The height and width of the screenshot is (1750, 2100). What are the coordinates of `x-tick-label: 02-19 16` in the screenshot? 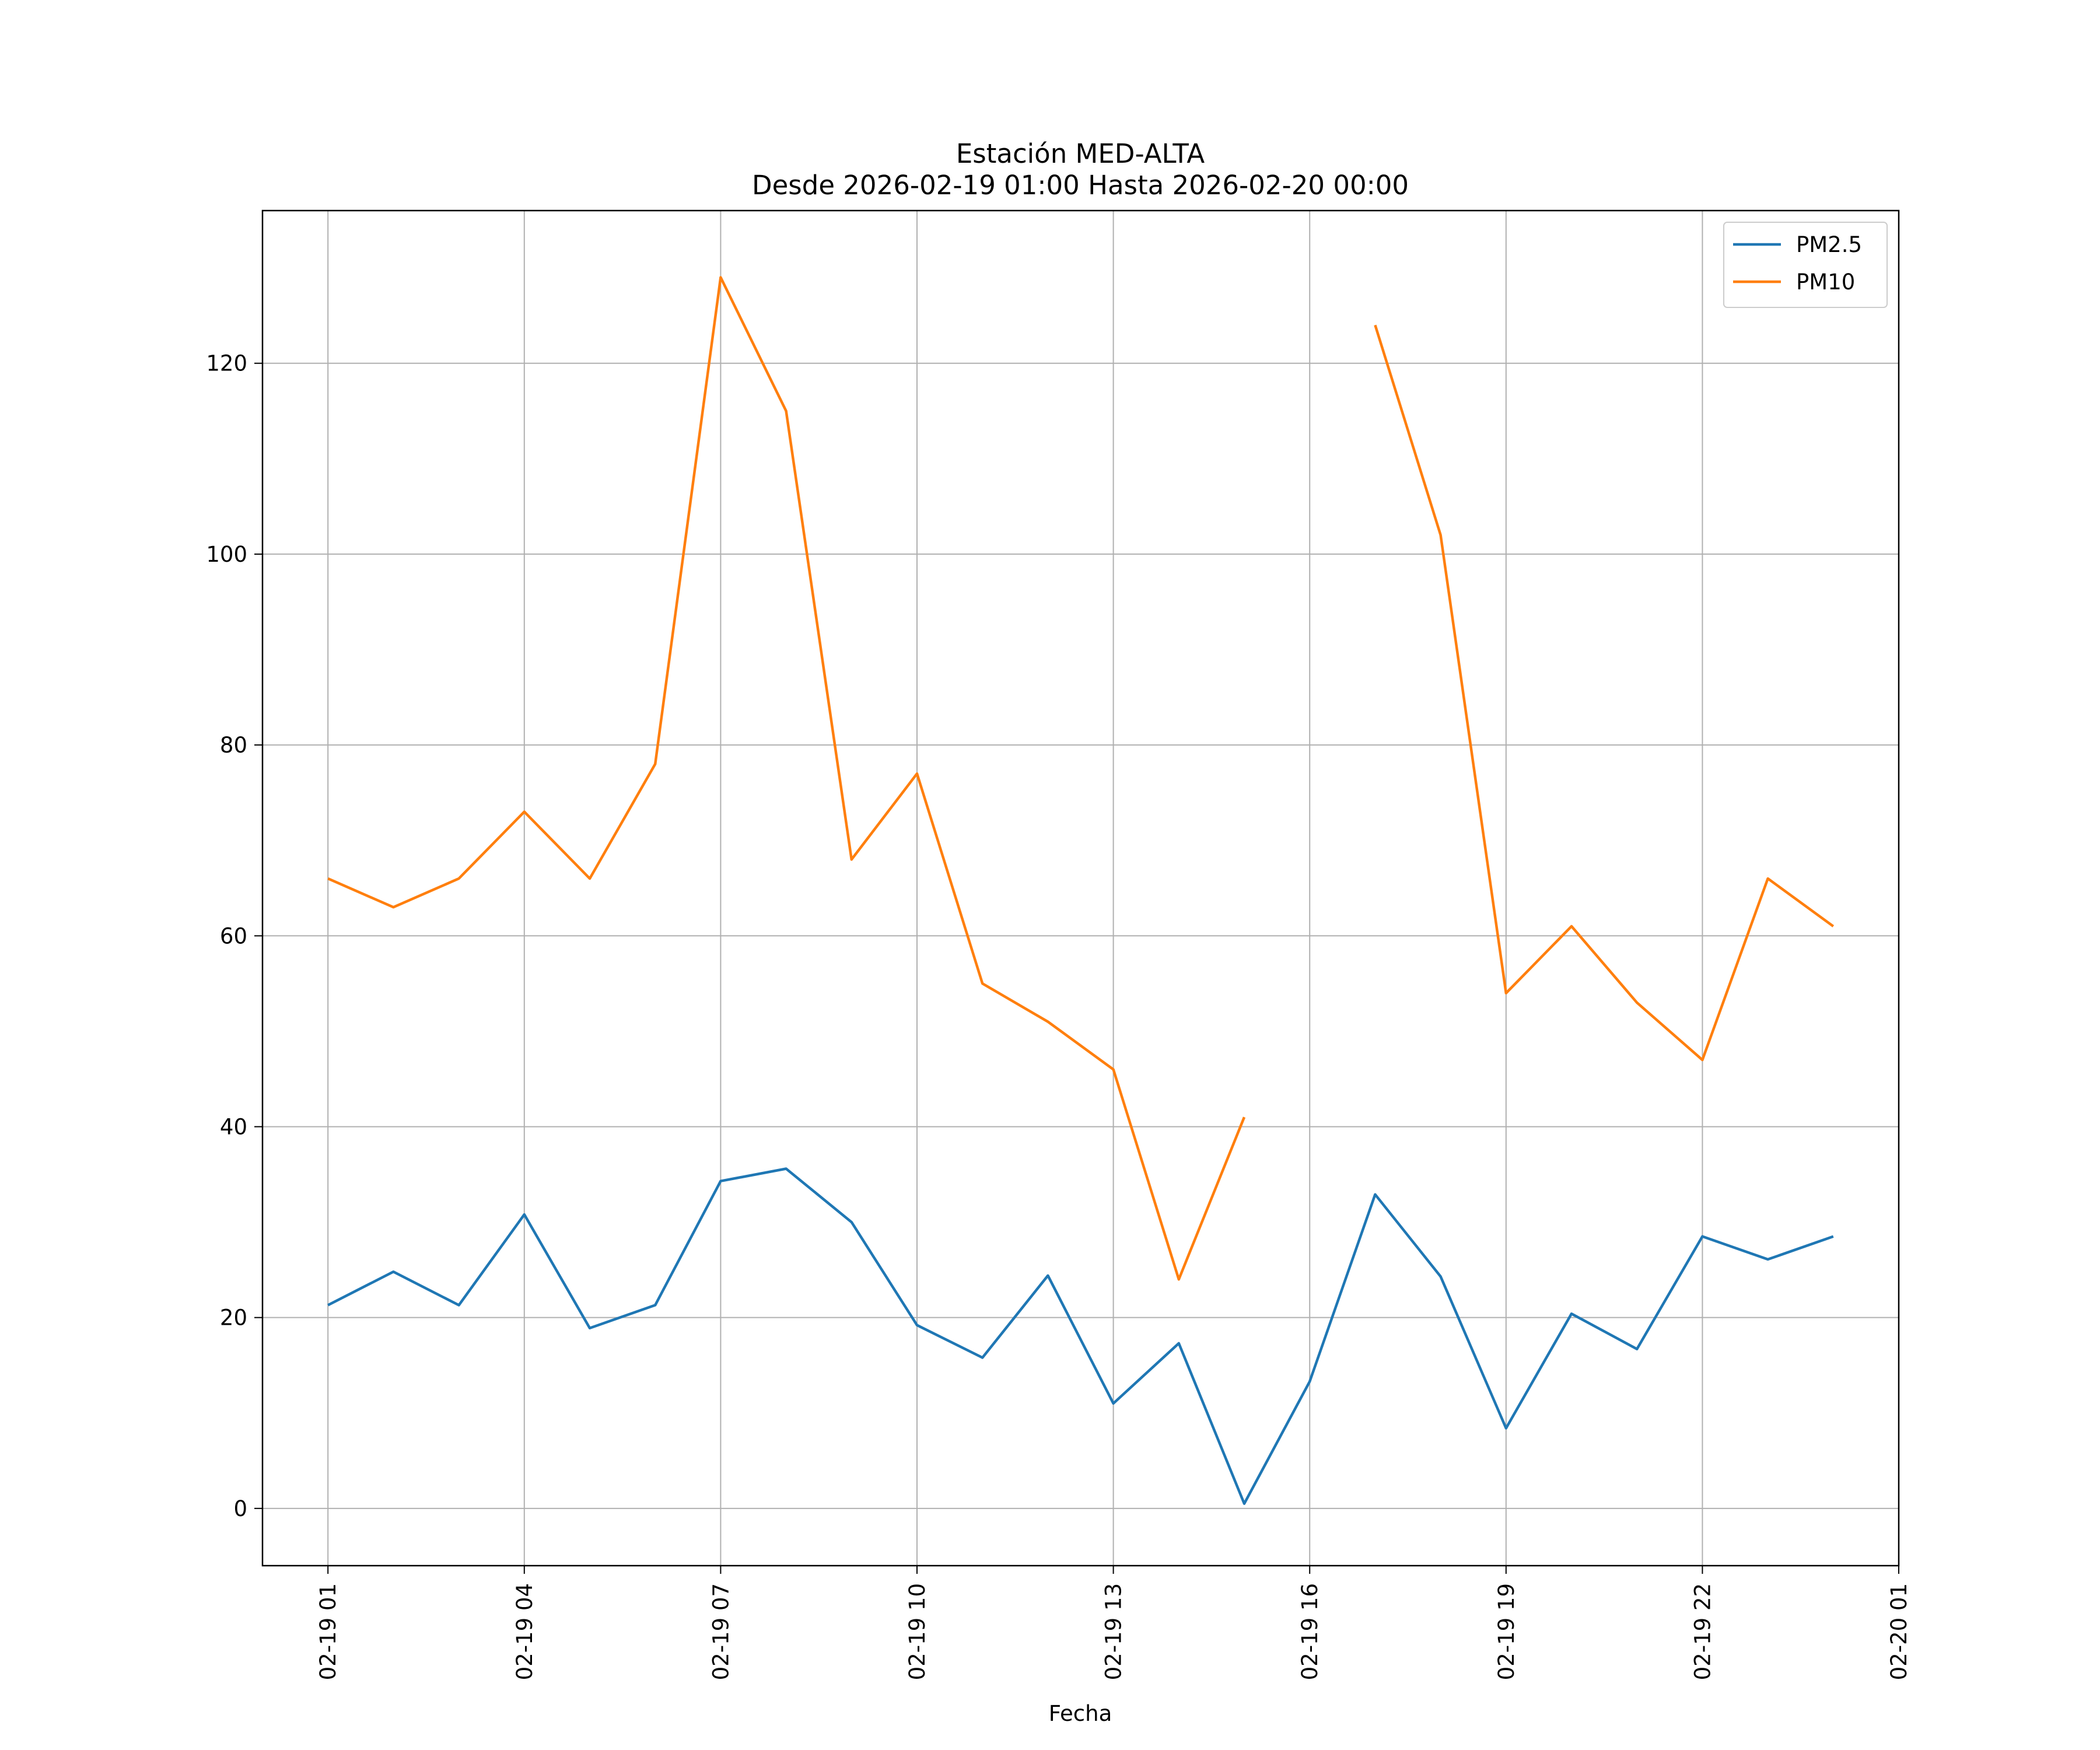 It's located at (1309, 1631).